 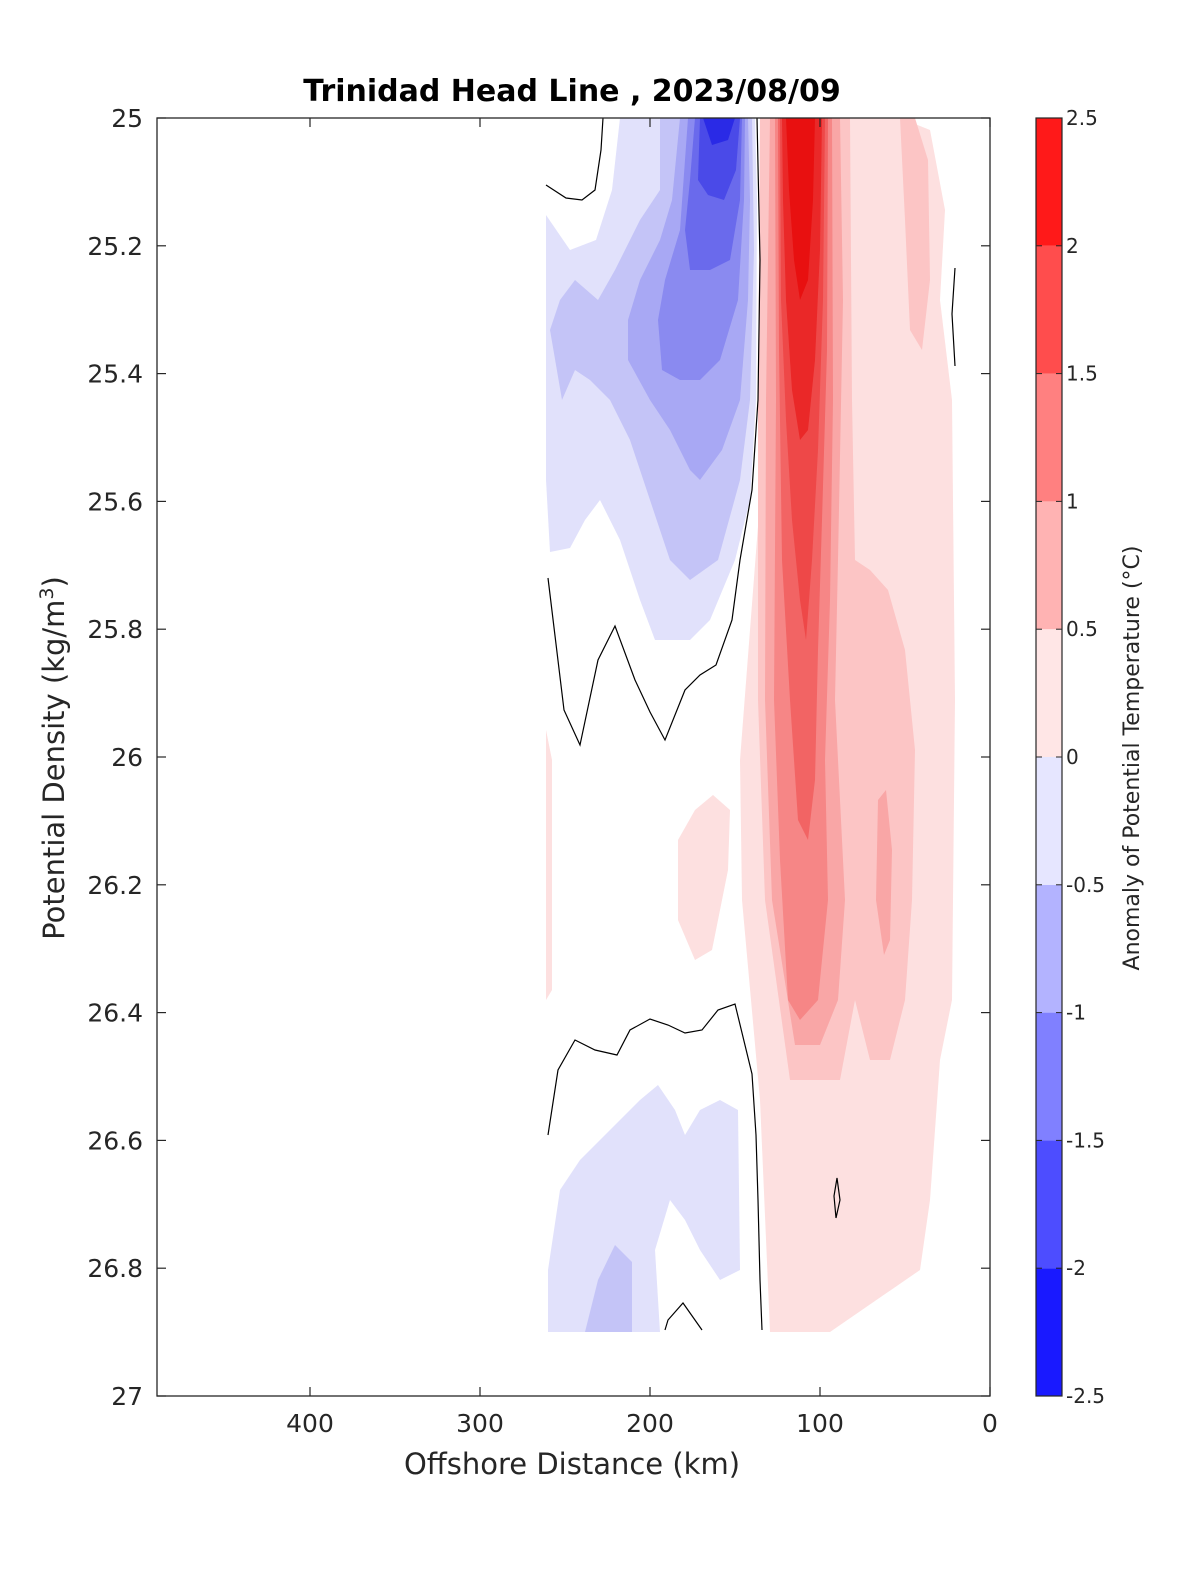 What do you see at coordinates (54, 770) in the screenshot?
I see `y-axis-label-main: Potential Density (kg/m` at bounding box center [54, 770].